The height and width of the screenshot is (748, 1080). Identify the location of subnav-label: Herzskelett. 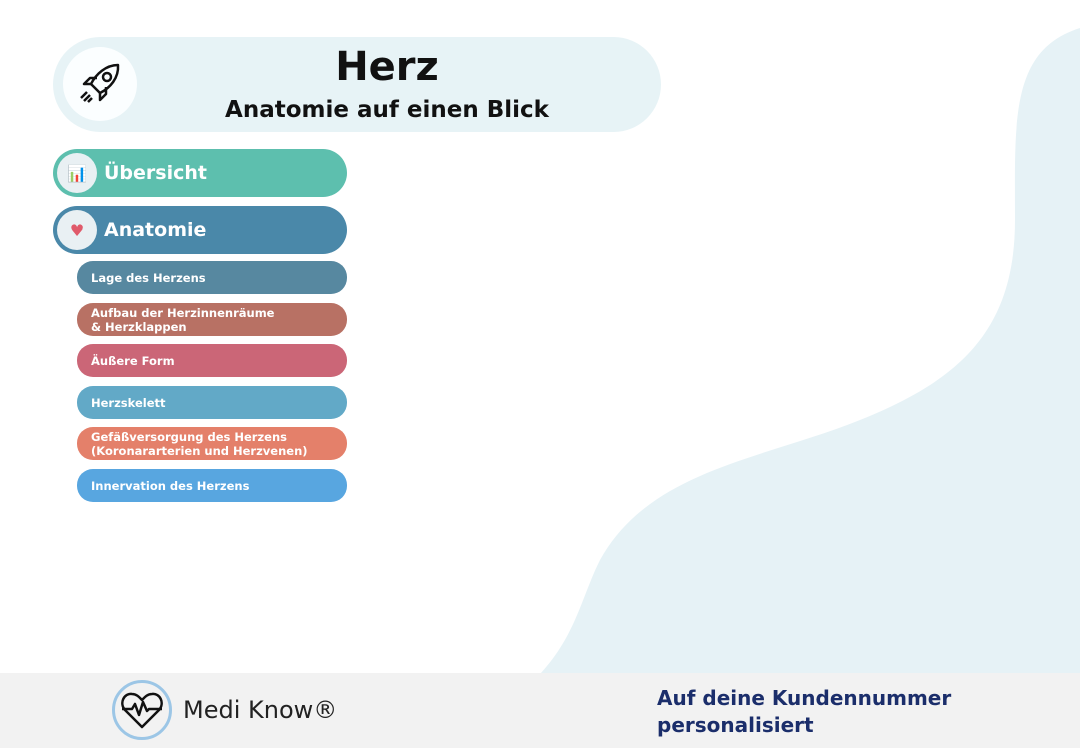
(128, 402).